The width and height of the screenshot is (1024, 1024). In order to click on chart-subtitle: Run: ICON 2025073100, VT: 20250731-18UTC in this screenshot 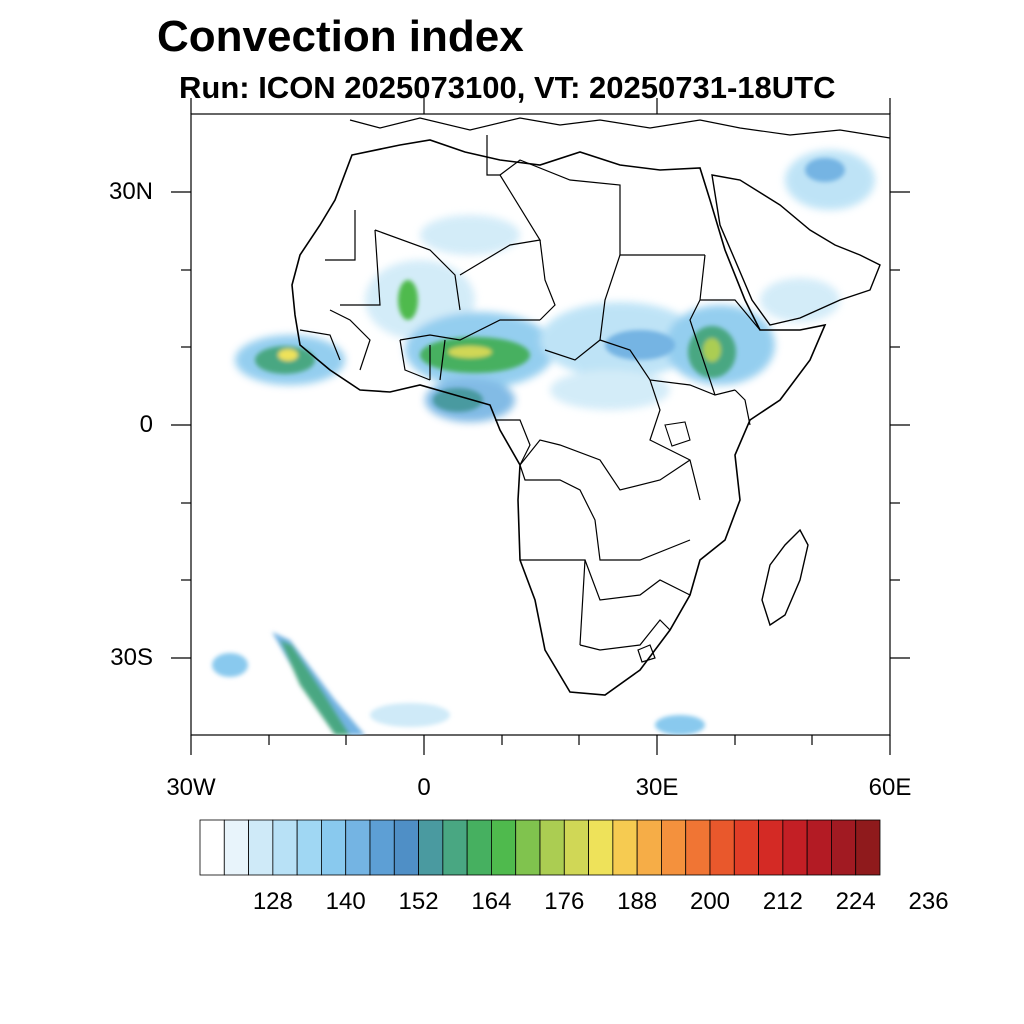, I will do `click(507, 87)`.